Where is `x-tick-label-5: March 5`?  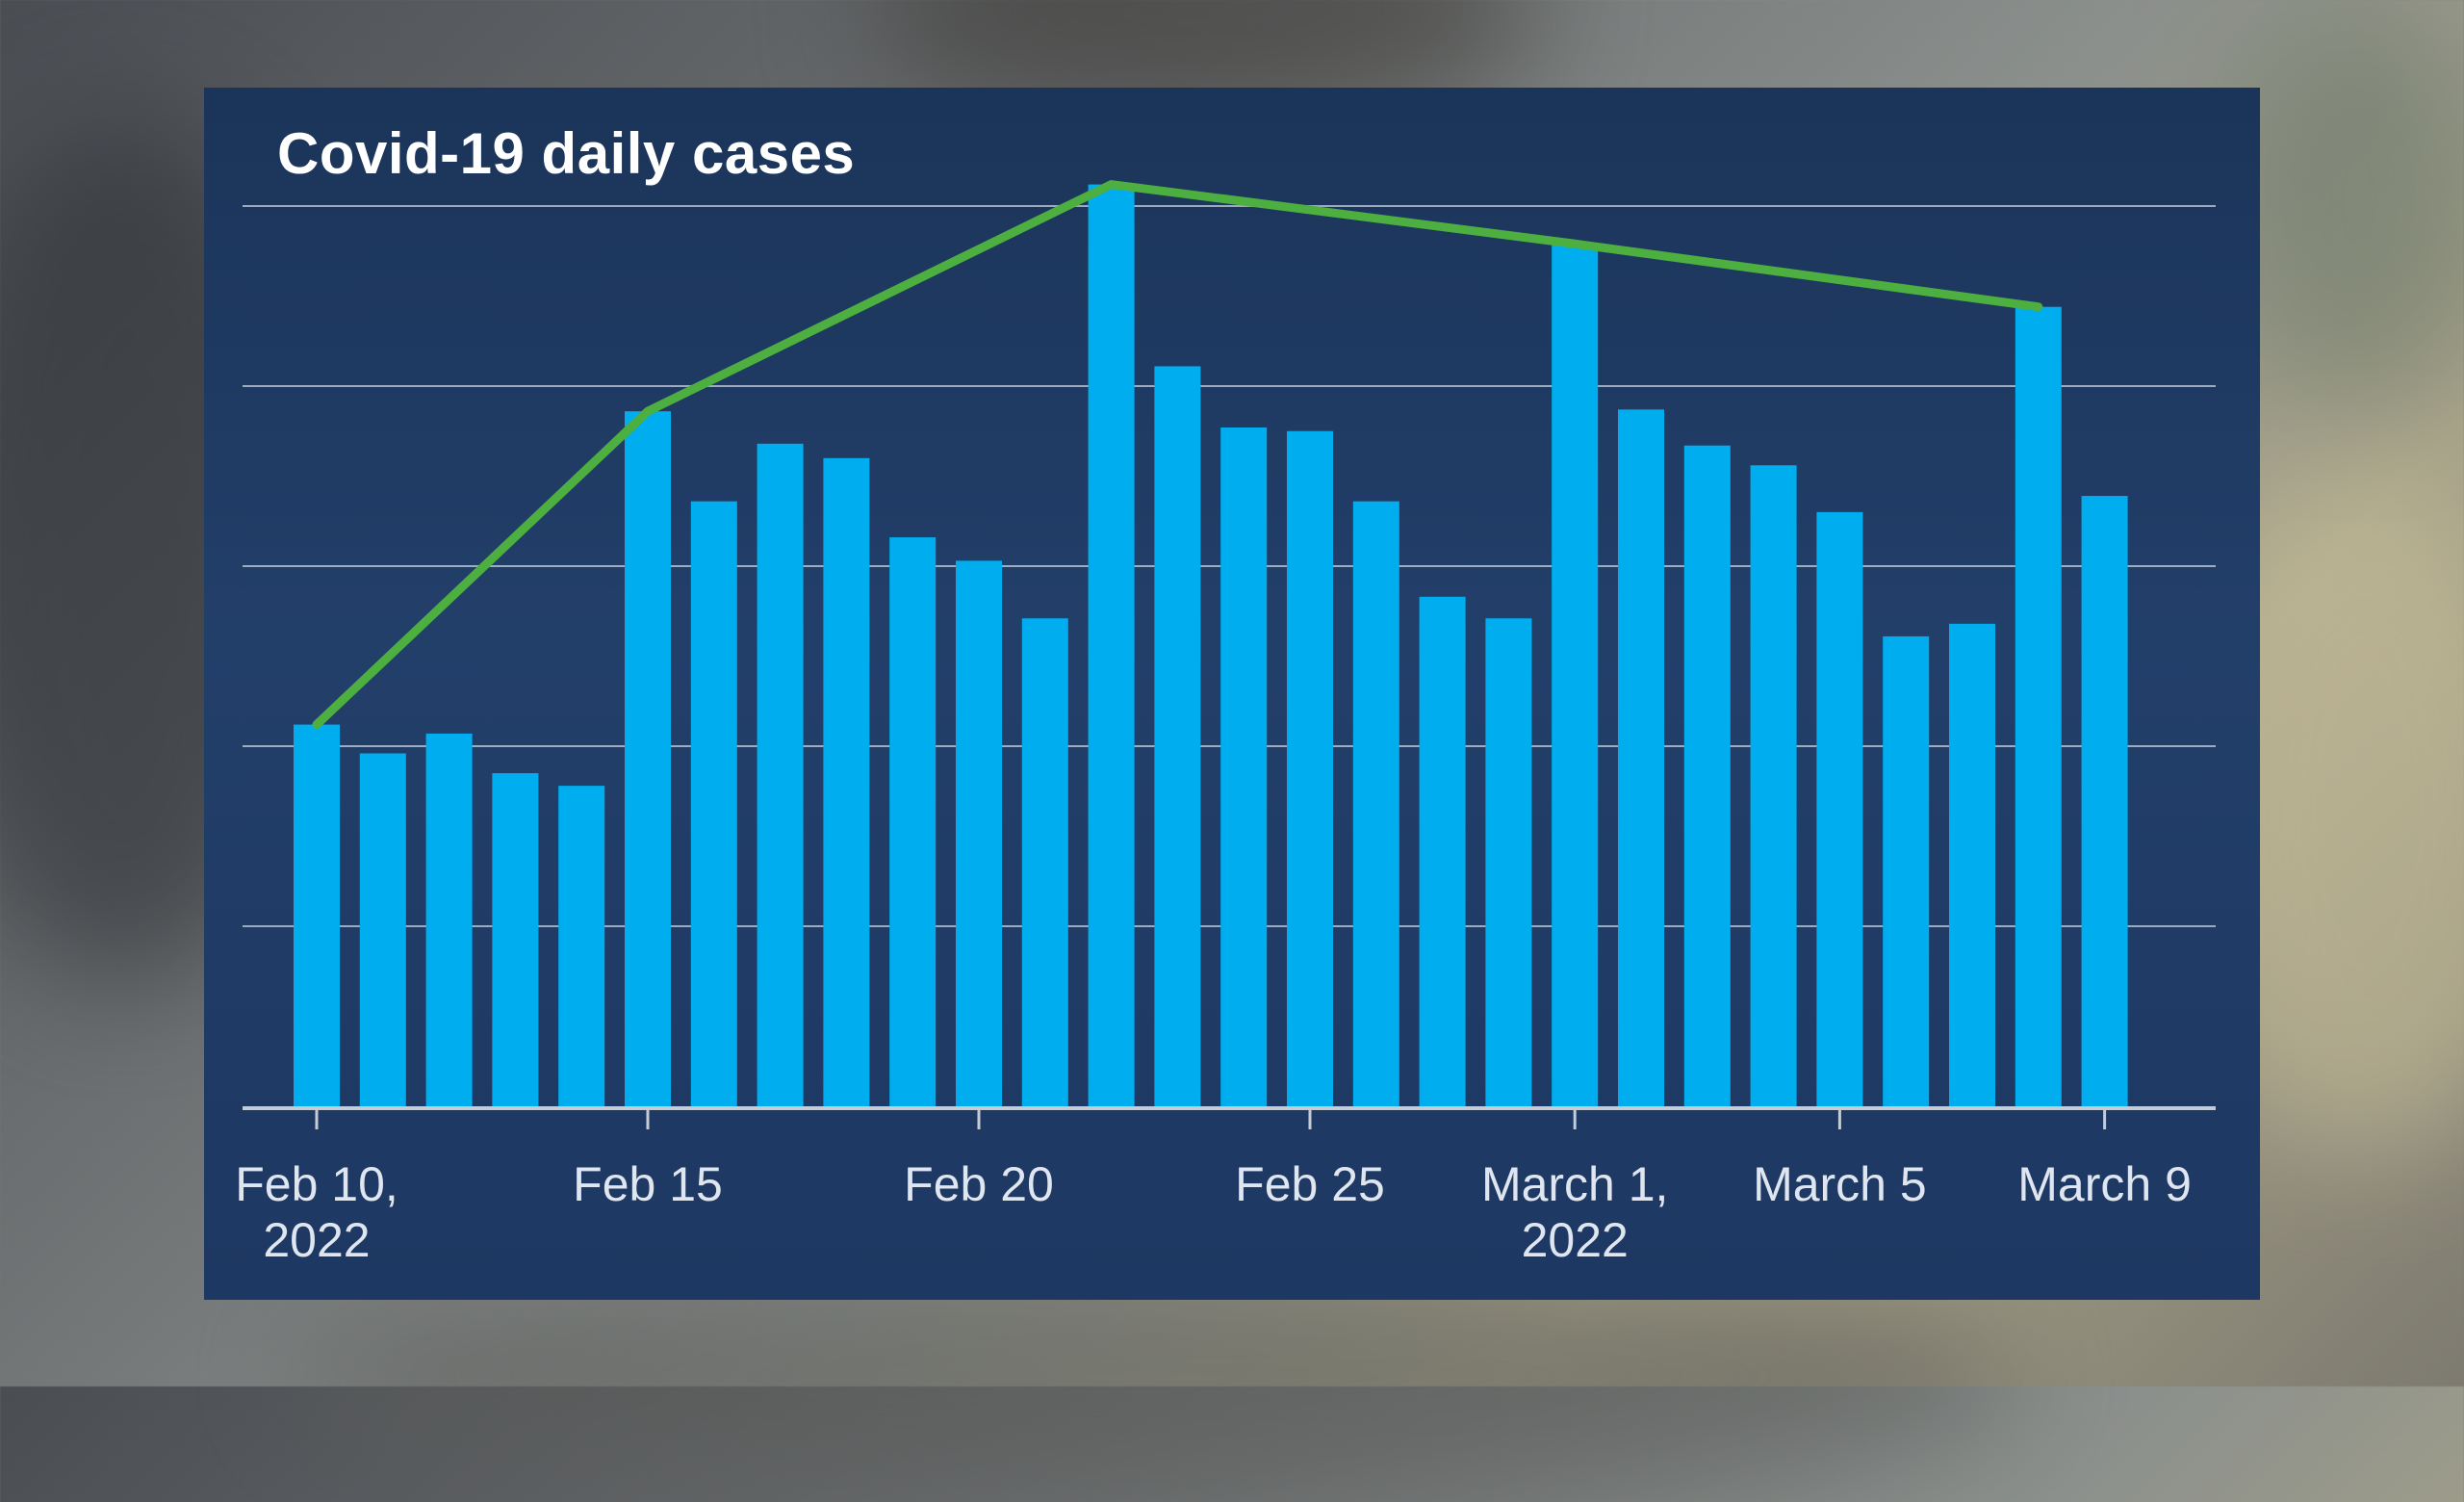
x-tick-label-5: March 5 is located at coordinates (1840, 1184).